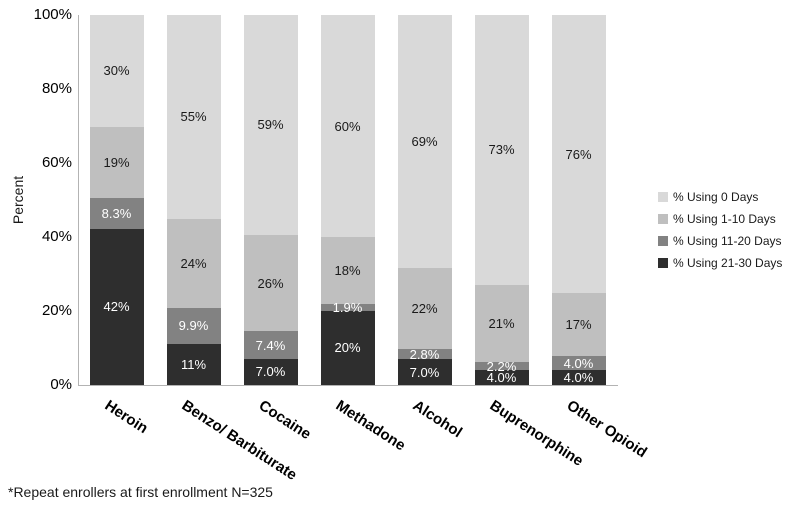 This screenshot has width=785, height=514. I want to click on bar-segment: 59%, so click(270, 125).